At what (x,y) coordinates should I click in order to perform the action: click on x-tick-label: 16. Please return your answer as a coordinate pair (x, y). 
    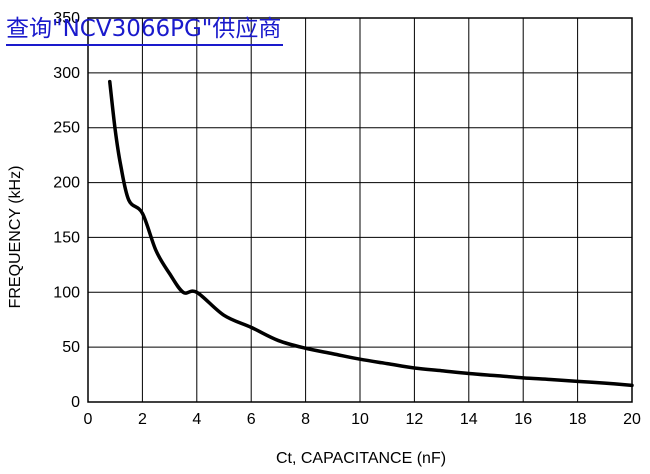
    Looking at the image, I should click on (523, 419).